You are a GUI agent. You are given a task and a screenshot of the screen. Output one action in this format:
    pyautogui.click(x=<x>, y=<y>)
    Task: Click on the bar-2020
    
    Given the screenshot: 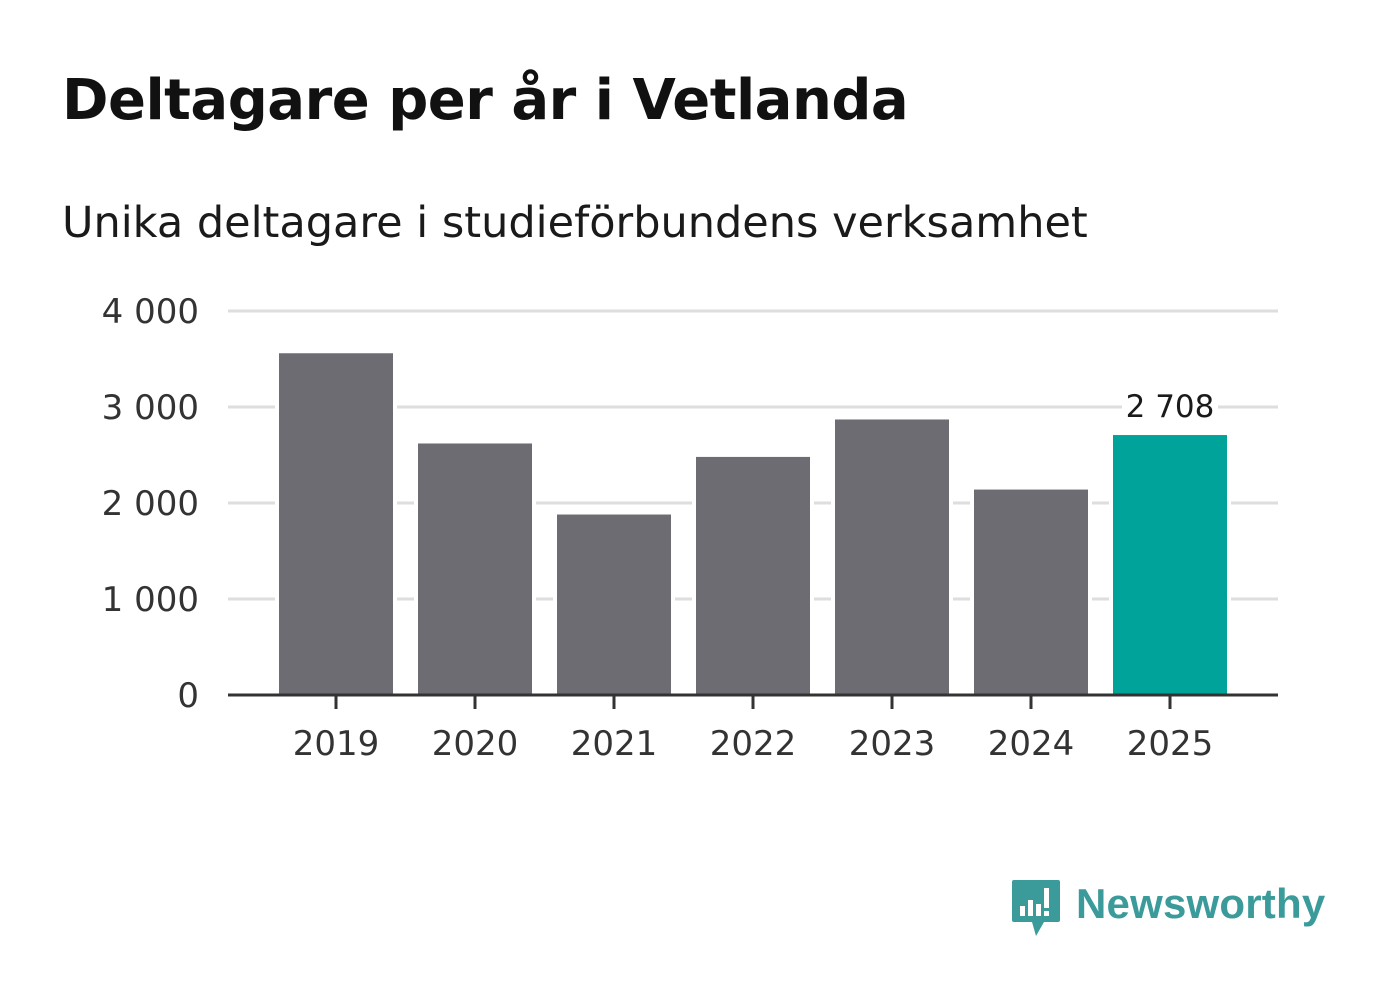 What is the action you would take?
    pyautogui.click(x=475, y=569)
    